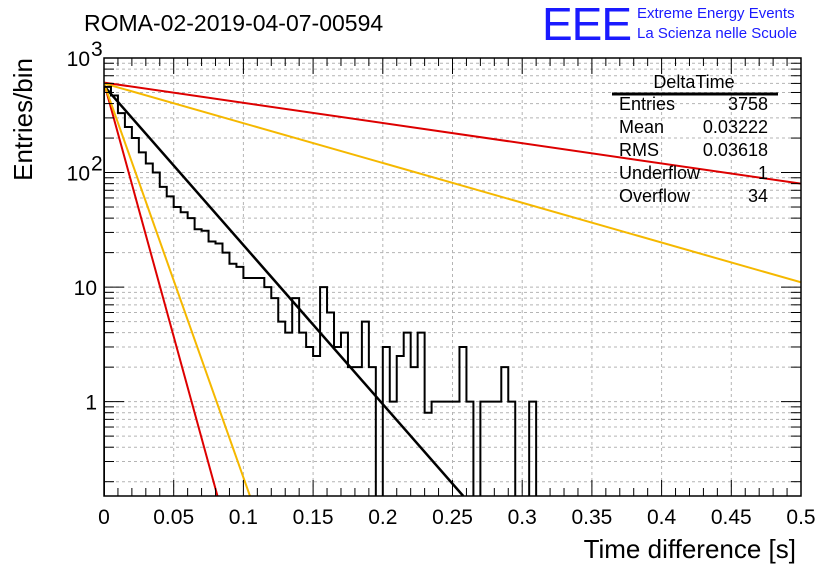 The image size is (836, 572). I want to click on logo-line-2: La Scienza nelle Scuole, so click(717, 33).